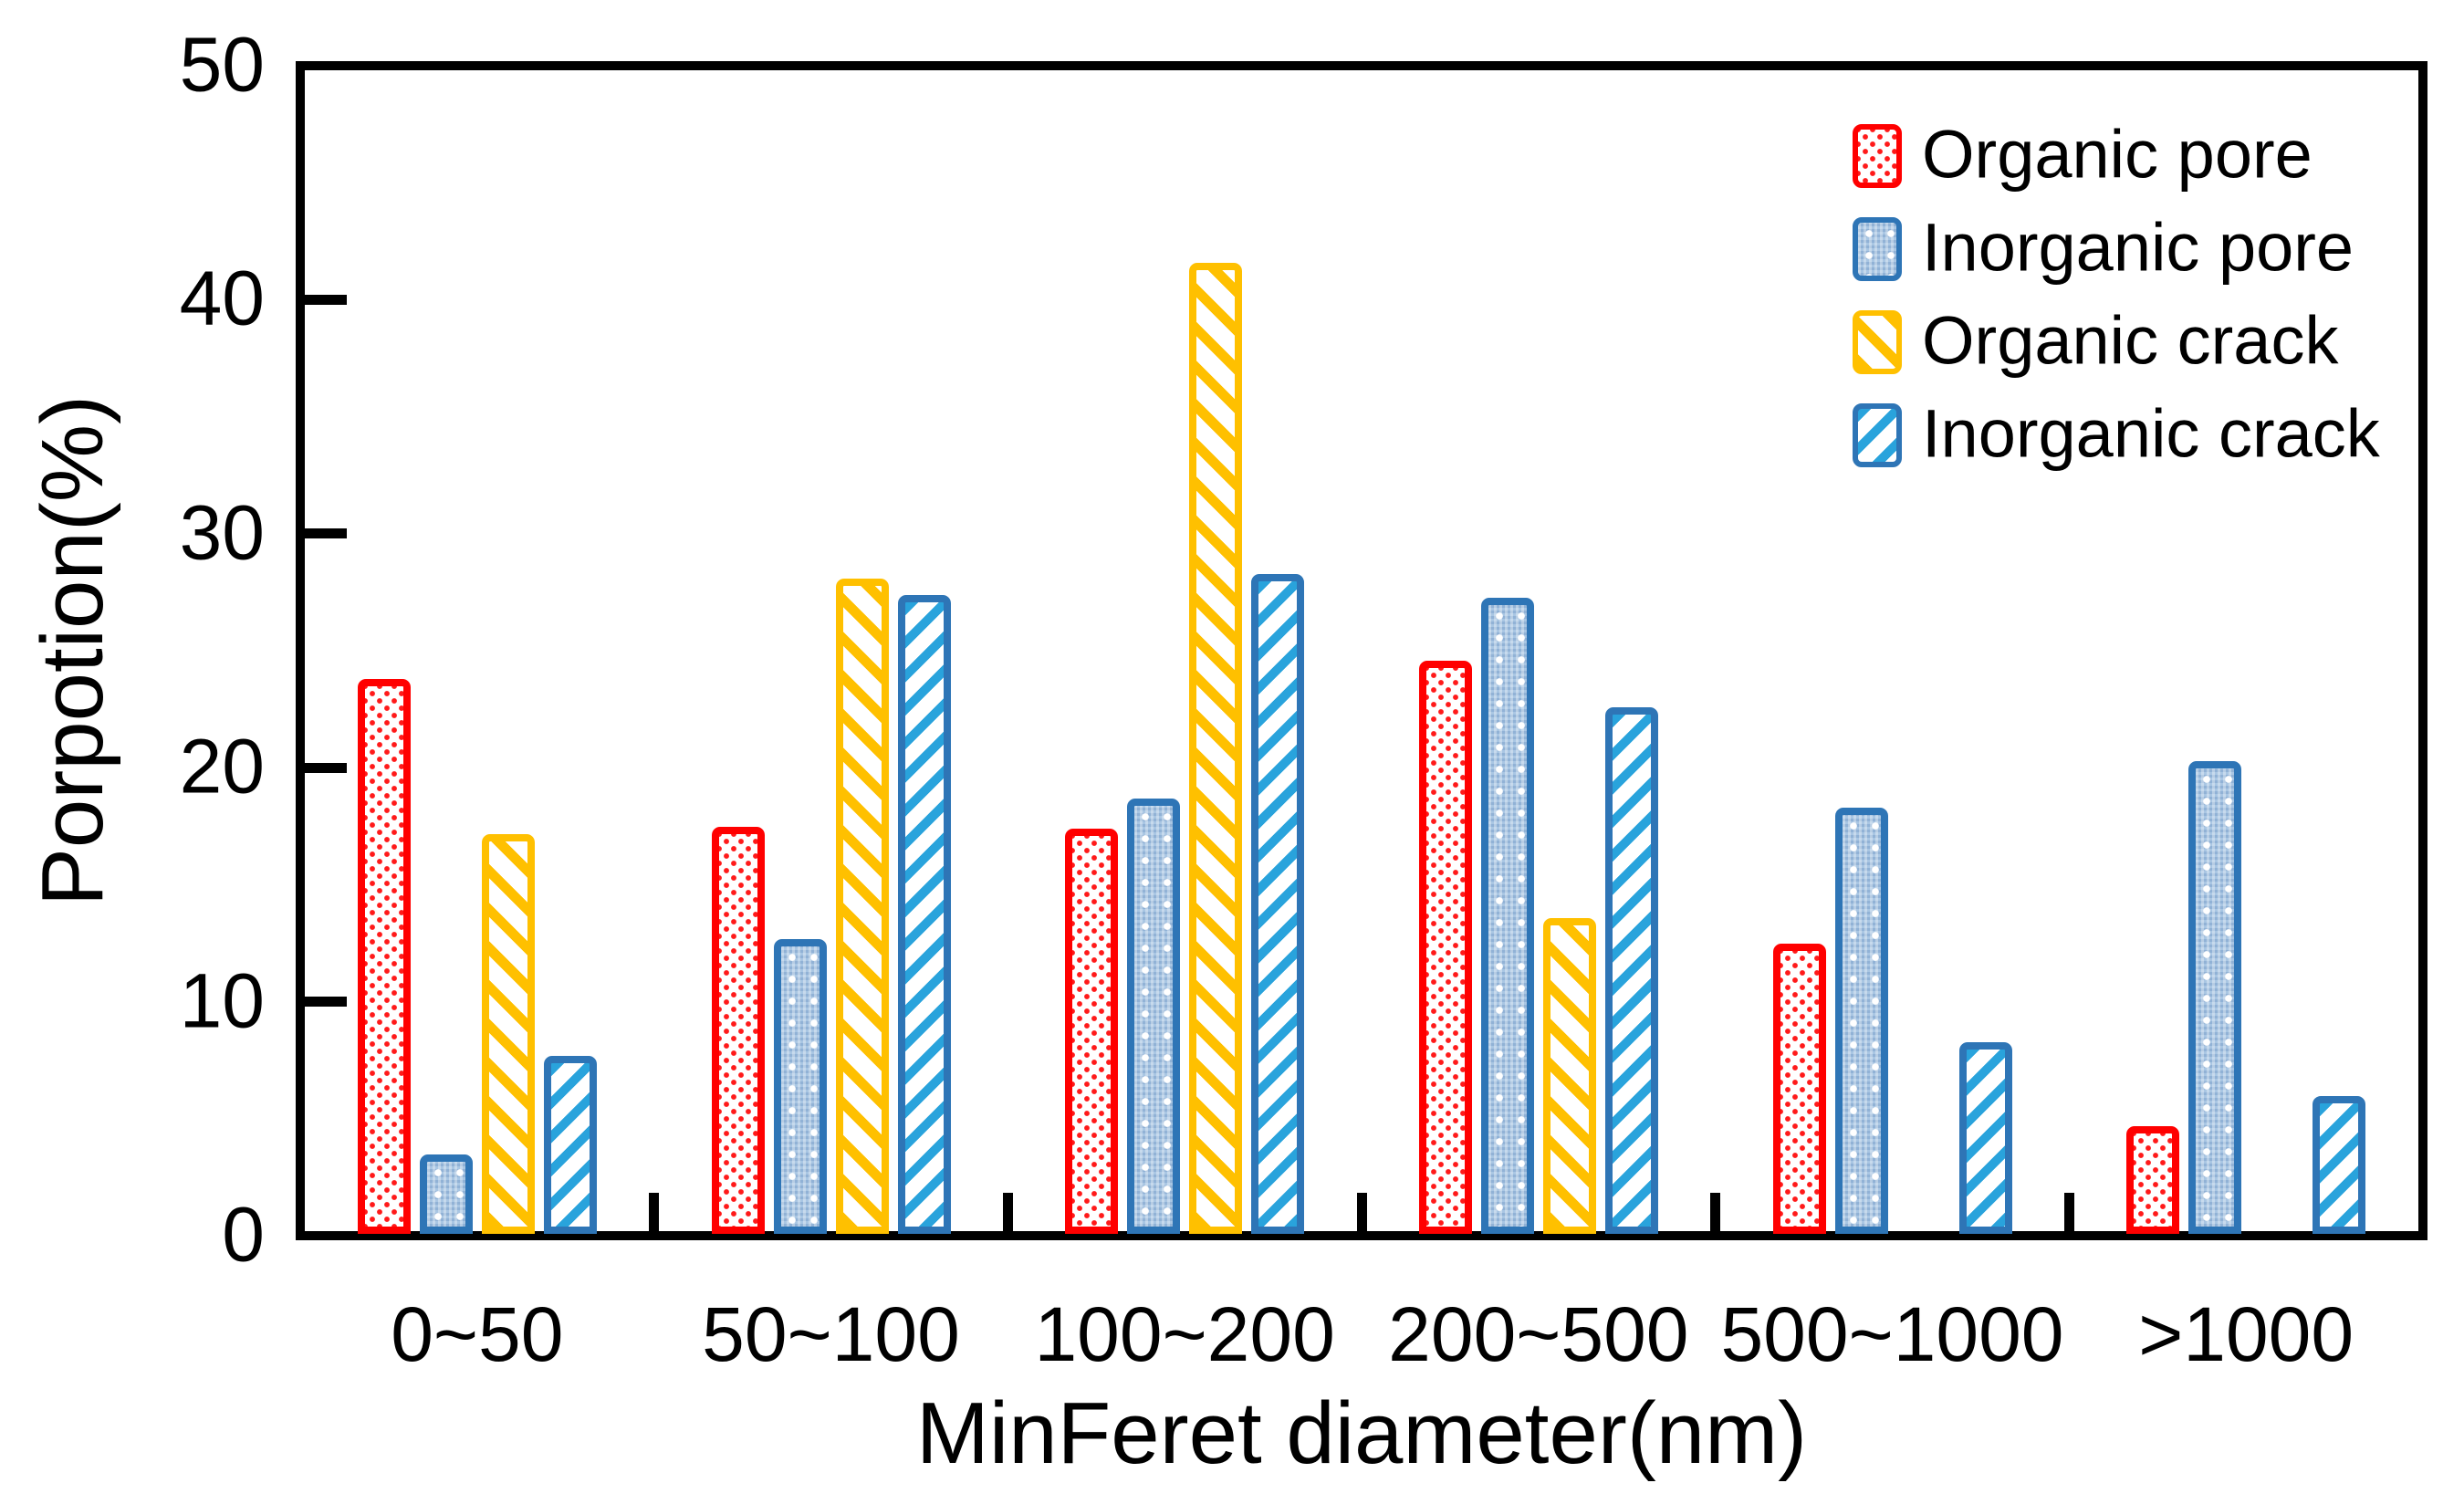 Image resolution: width=2464 pixels, height=1504 pixels. What do you see at coordinates (222, 532) in the screenshot?
I see `y-tick-label-30: 30` at bounding box center [222, 532].